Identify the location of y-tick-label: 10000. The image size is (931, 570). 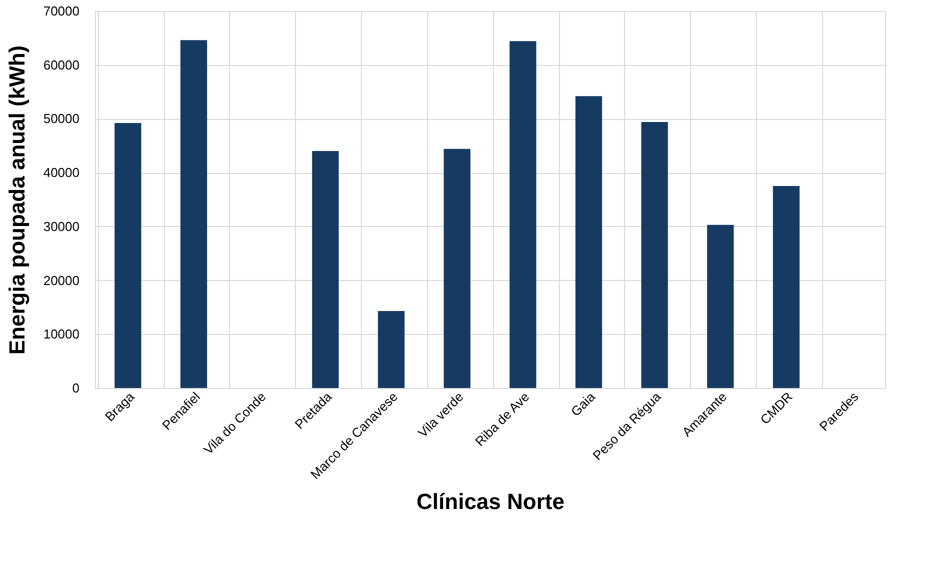
(61, 334).